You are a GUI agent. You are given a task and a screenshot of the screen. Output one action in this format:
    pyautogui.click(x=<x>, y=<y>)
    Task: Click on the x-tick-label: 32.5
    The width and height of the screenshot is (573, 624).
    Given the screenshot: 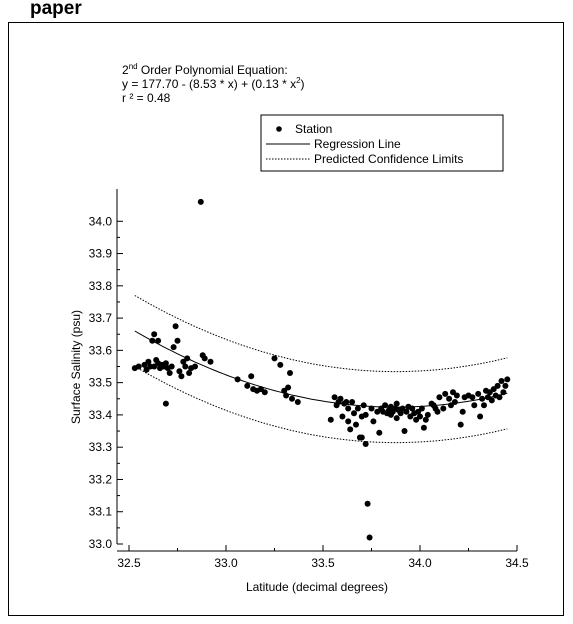 What is the action you would take?
    pyautogui.click(x=129, y=563)
    